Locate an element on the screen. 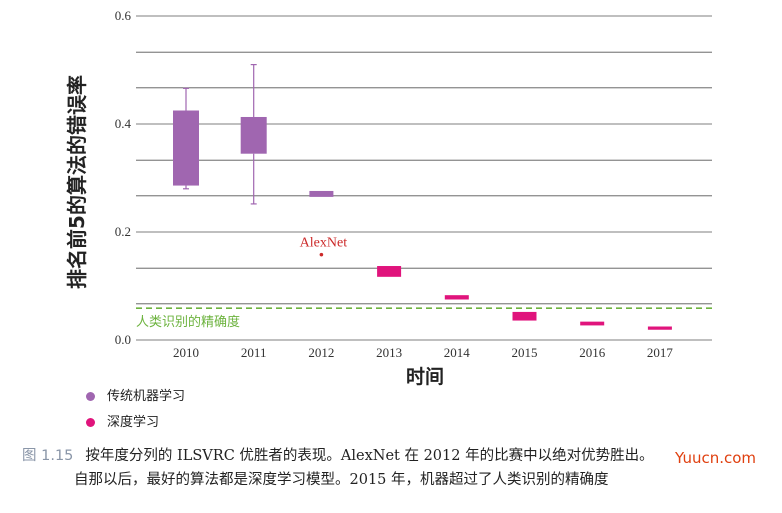 The height and width of the screenshot is (513, 782). alexnet-point is located at coordinates (321, 254).